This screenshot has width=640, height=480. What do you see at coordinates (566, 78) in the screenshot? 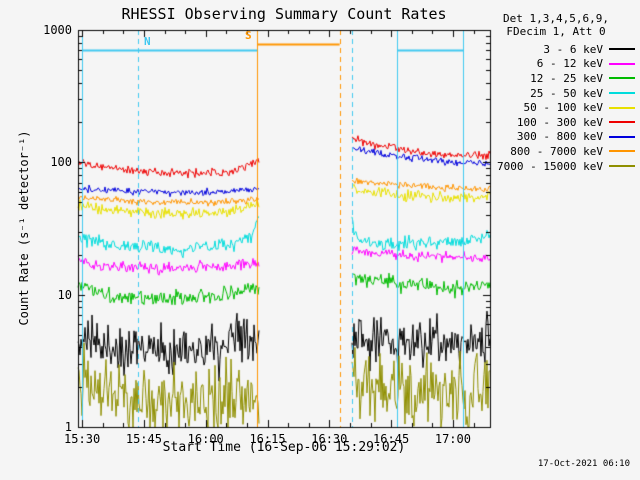
I see `legend-entry-label: 12 - 25 keV` at bounding box center [566, 78].